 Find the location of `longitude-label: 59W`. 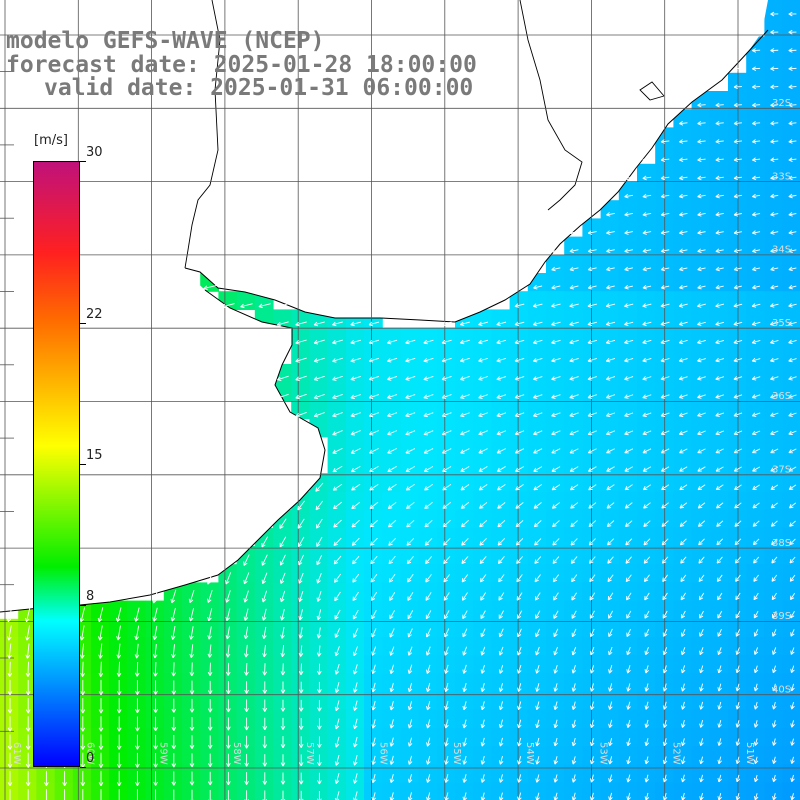

longitude-label: 59W is located at coordinates (163, 753).